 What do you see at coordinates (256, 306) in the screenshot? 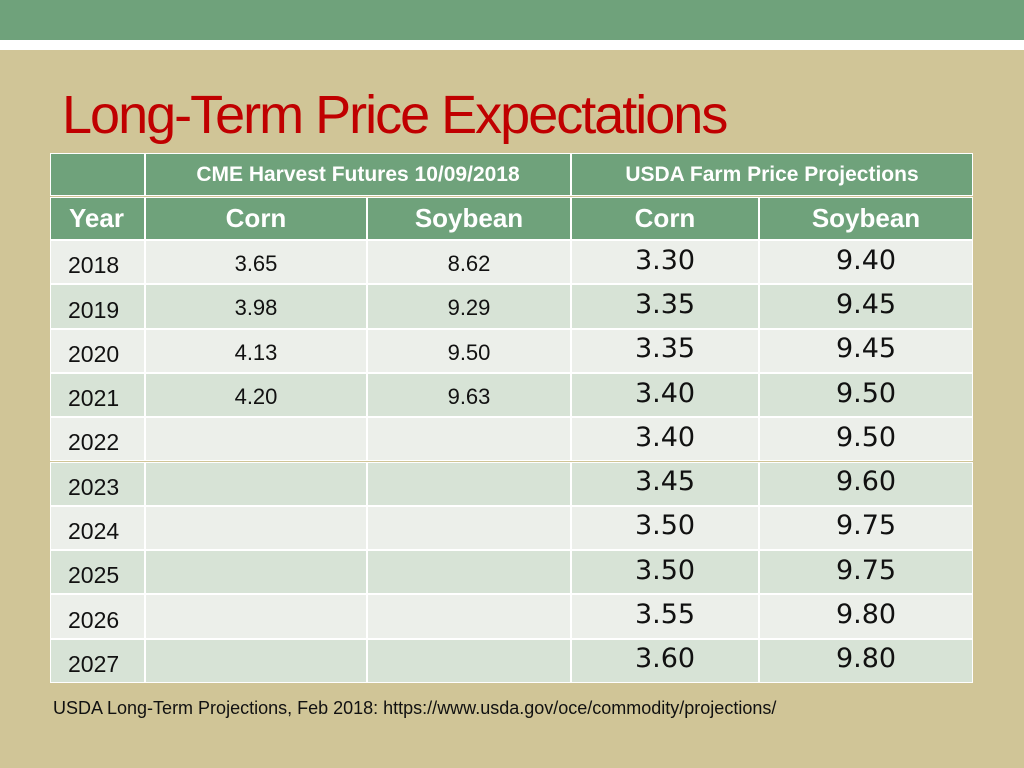
I see `table-cell: 3.98` at bounding box center [256, 306].